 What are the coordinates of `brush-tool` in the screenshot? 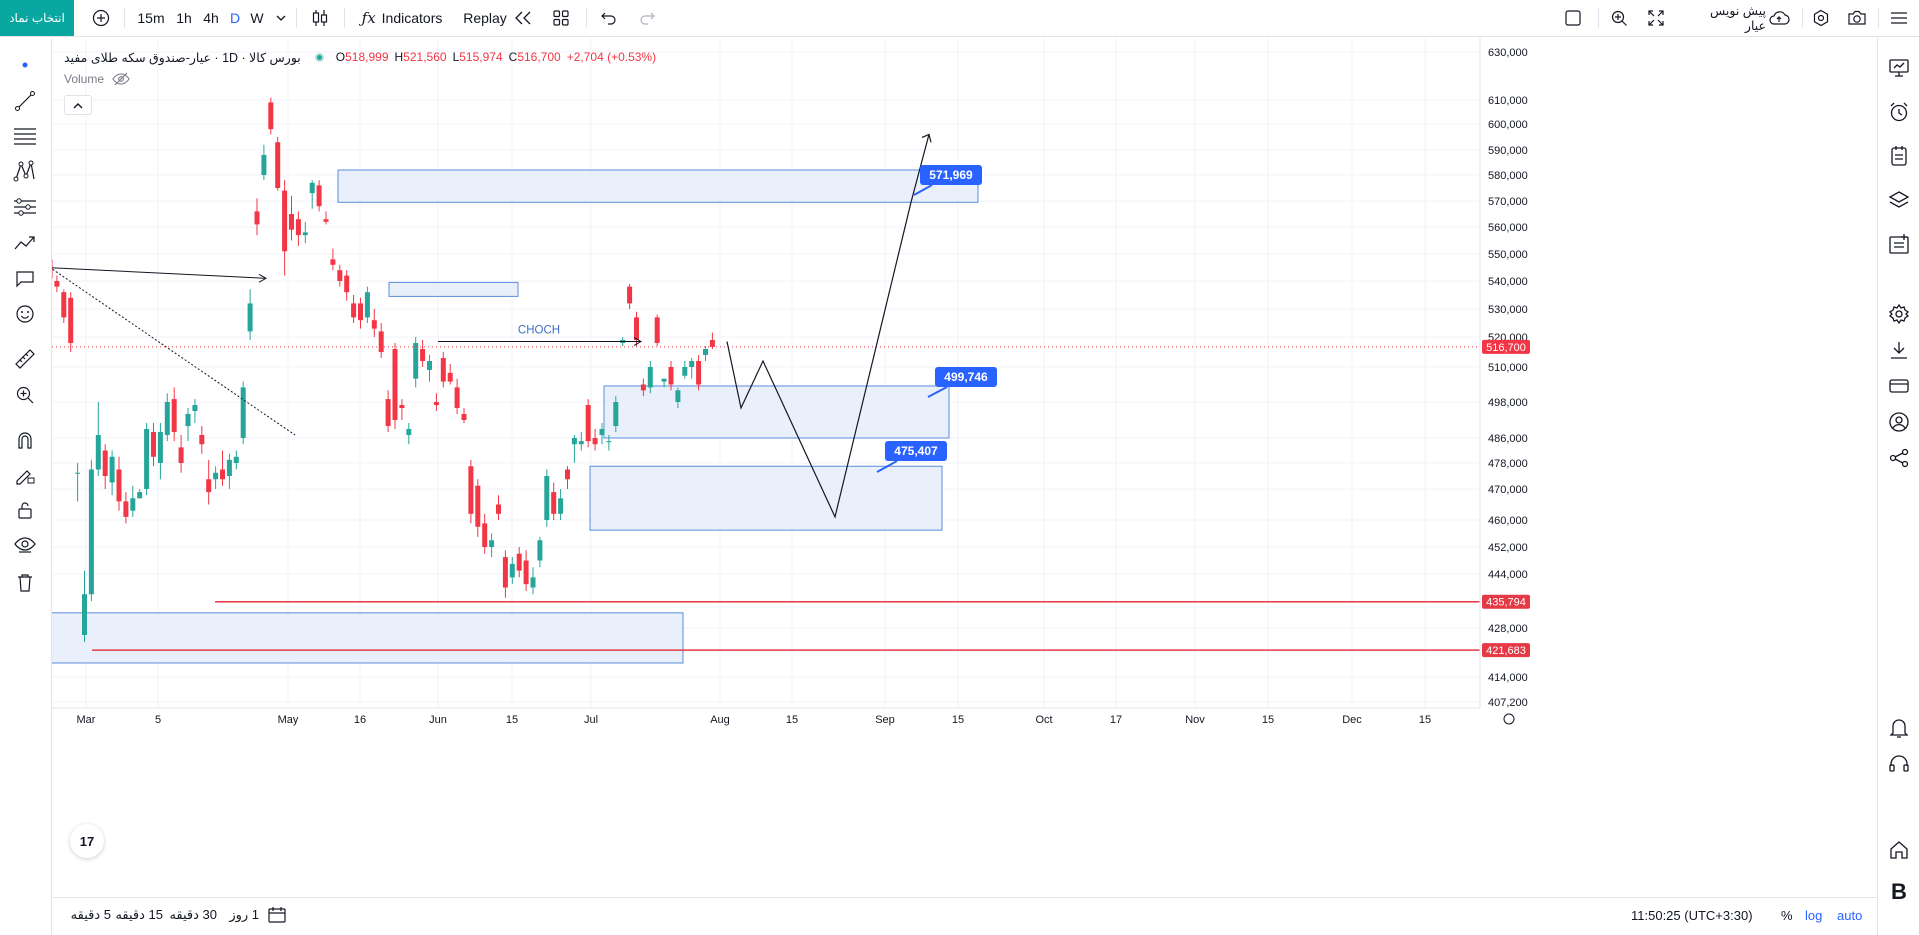 It's located at (25, 243).